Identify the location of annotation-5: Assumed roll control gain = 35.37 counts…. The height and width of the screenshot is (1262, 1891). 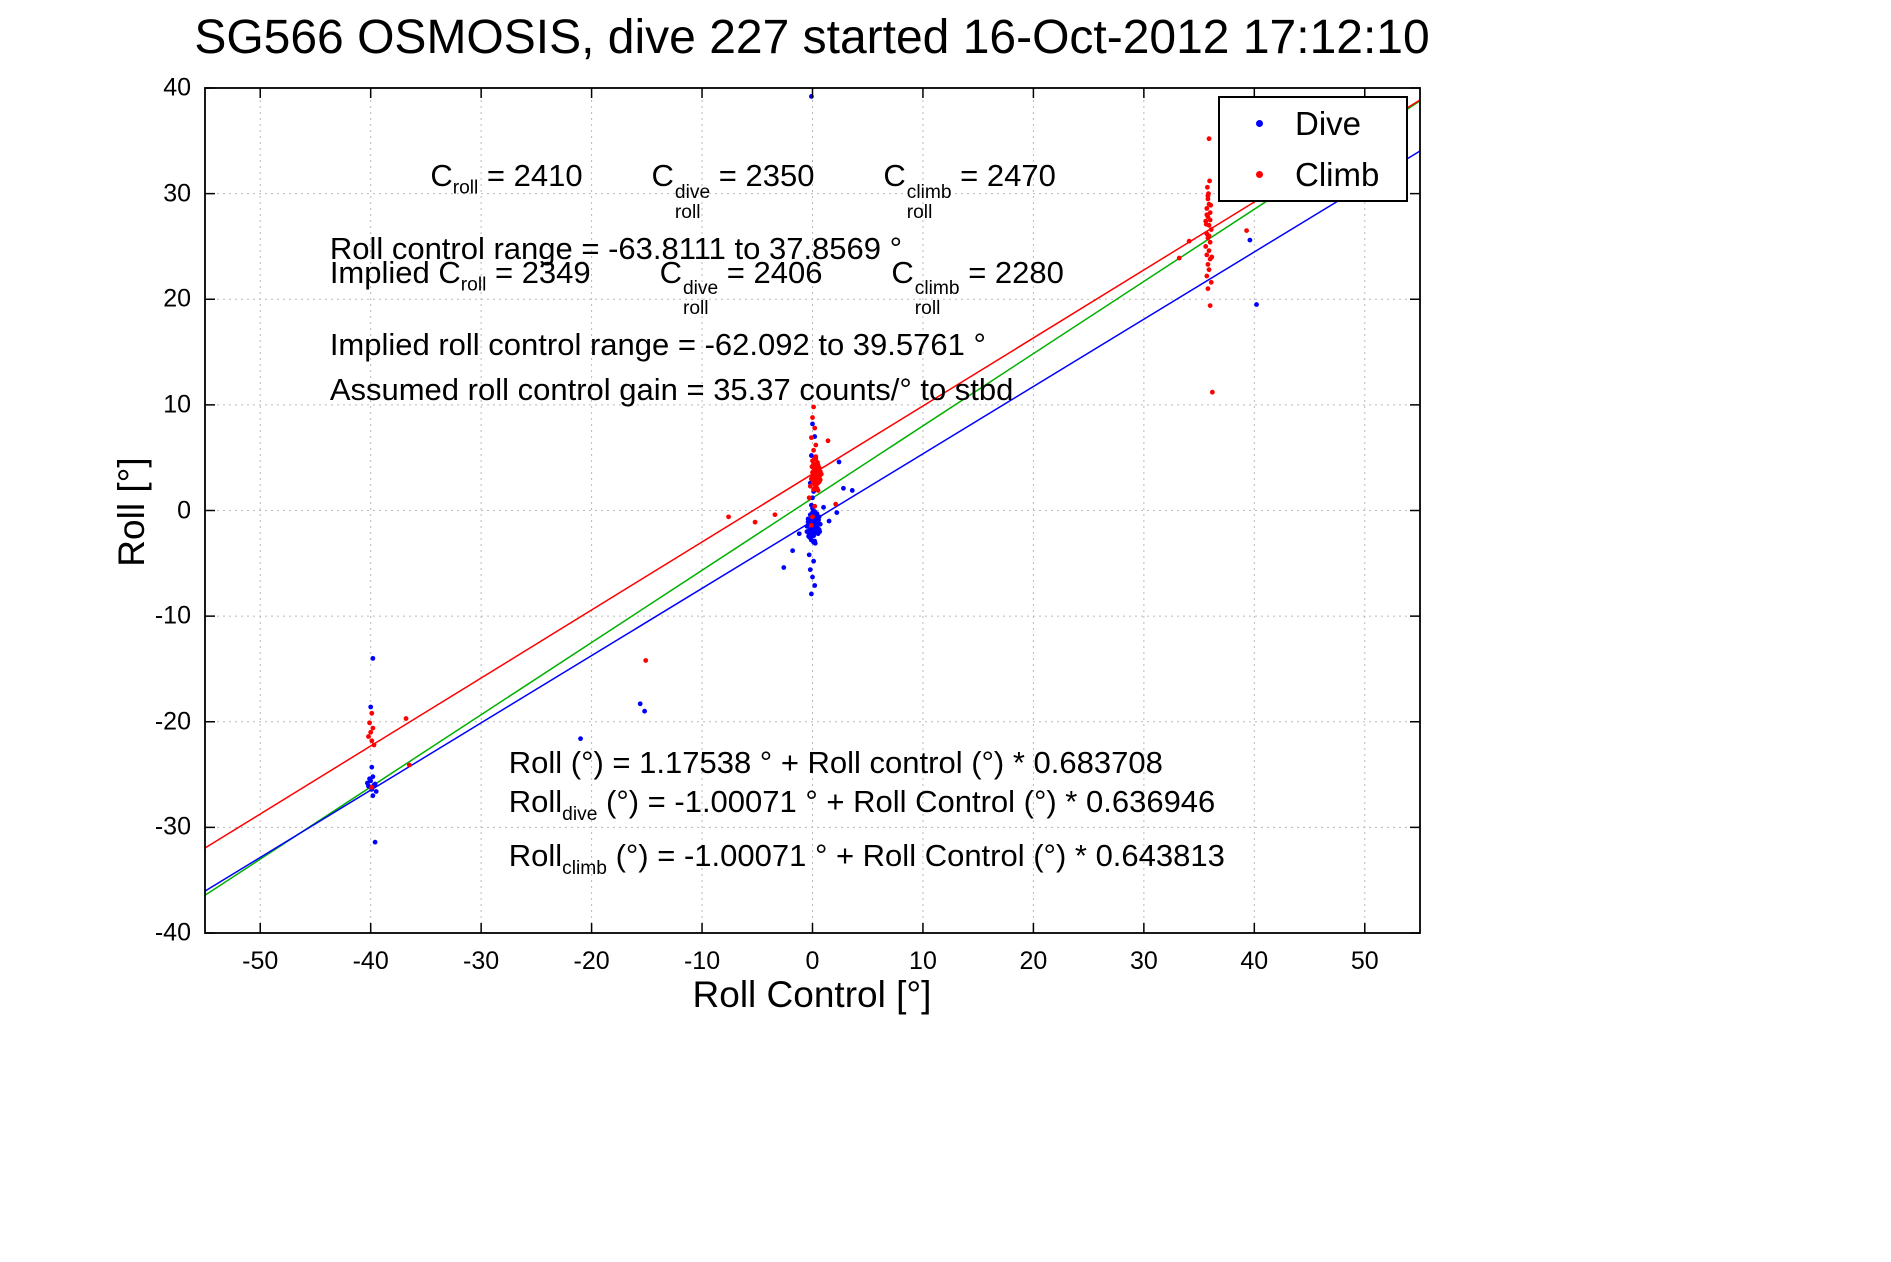
(671, 390).